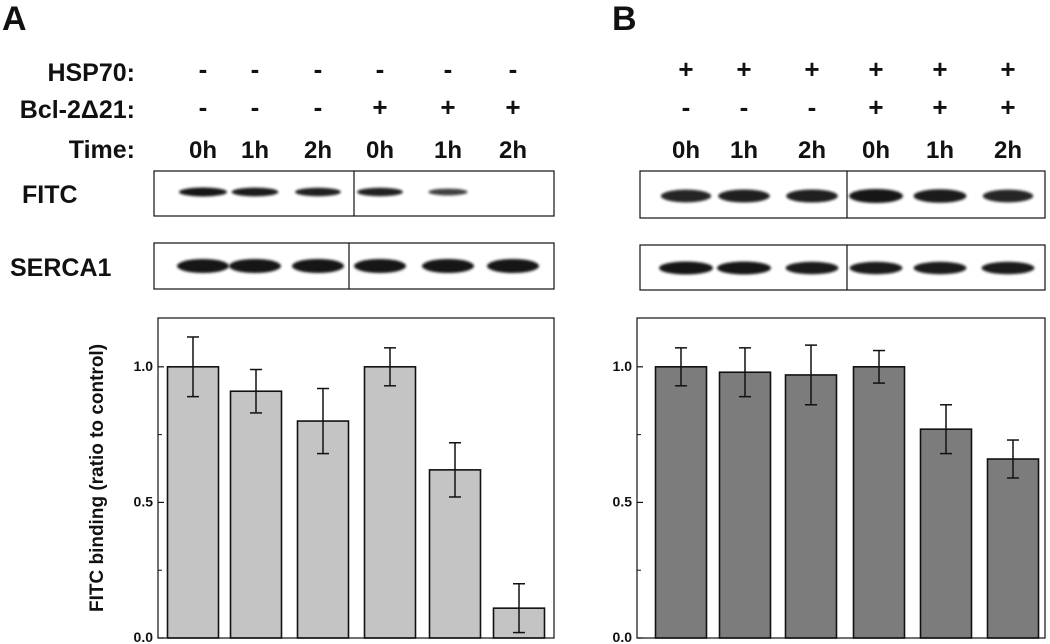  Describe the element at coordinates (685, 69) in the screenshot. I see `panel-b-hsp70-1: +` at that location.